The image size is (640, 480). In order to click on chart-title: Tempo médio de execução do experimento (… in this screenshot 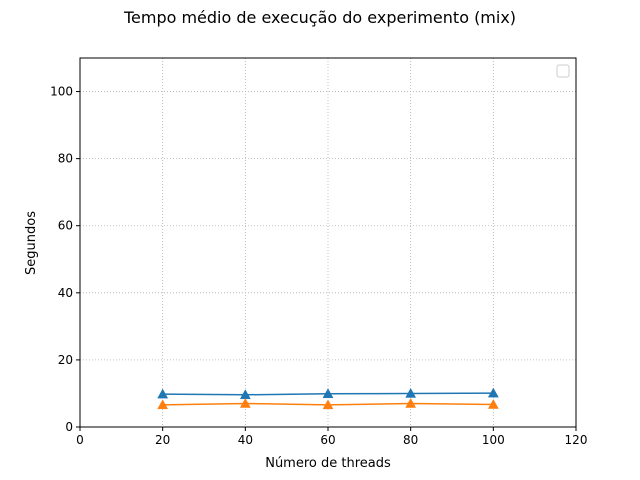, I will do `click(319, 17)`.